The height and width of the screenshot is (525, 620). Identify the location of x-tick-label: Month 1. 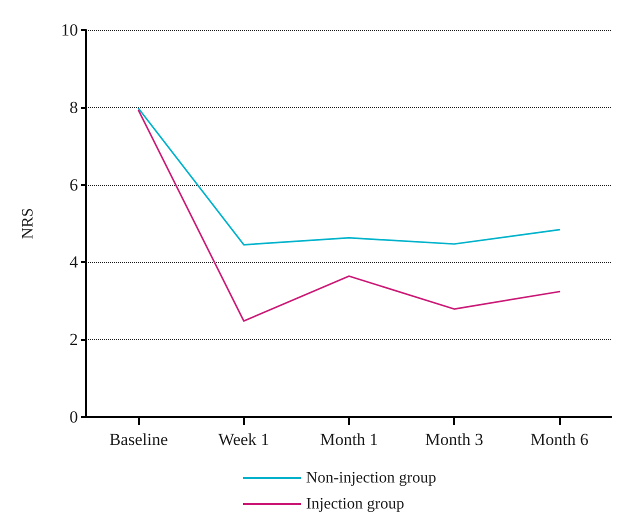
(349, 439).